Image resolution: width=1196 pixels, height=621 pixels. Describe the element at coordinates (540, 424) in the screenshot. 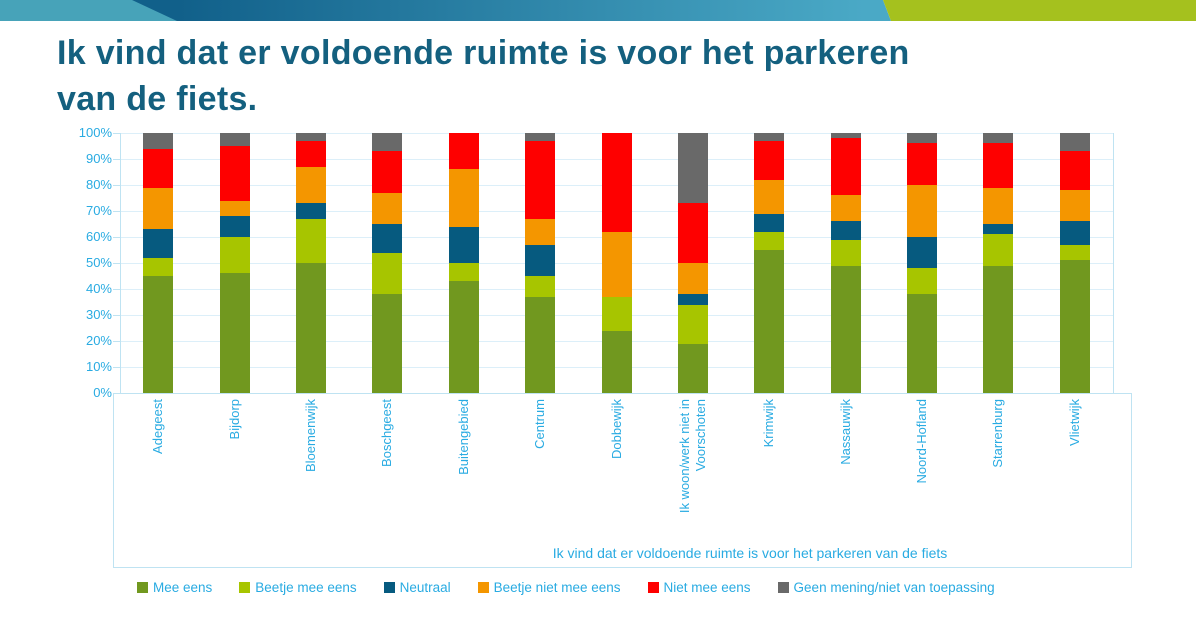

I see `category-label: Centrum` at that location.